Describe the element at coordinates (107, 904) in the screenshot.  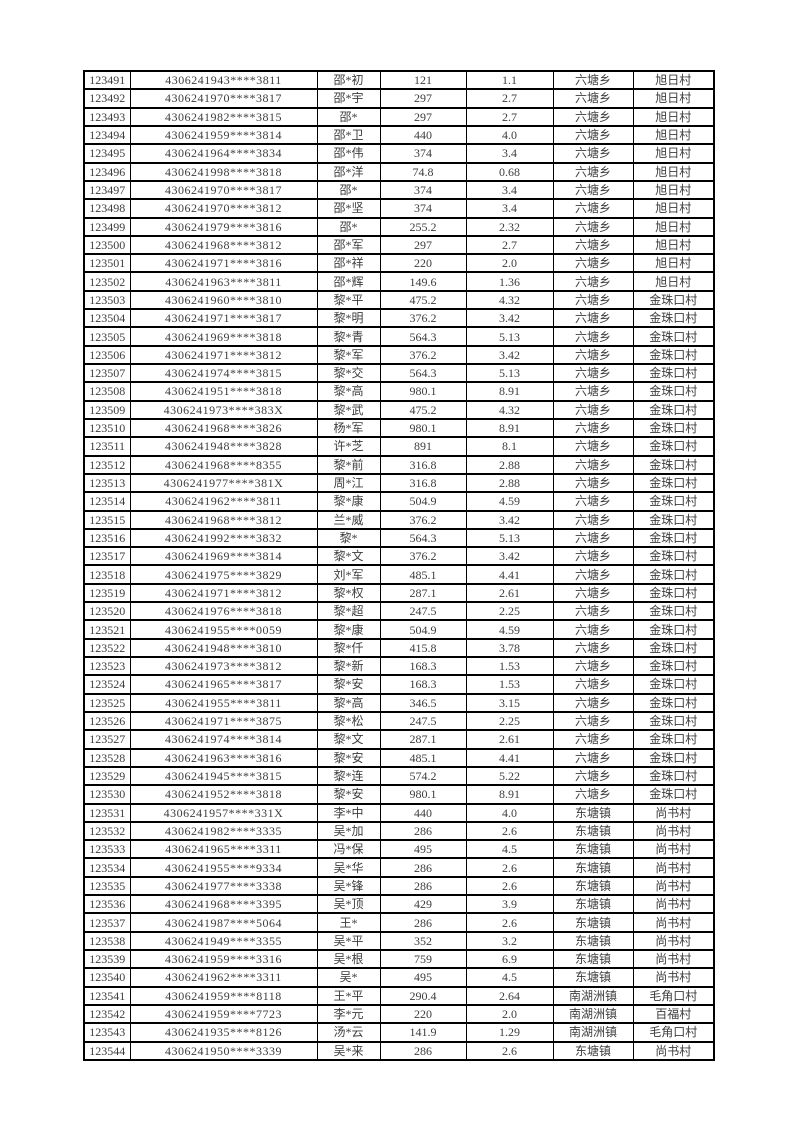
I see `cell-sequence-number: 123536` at that location.